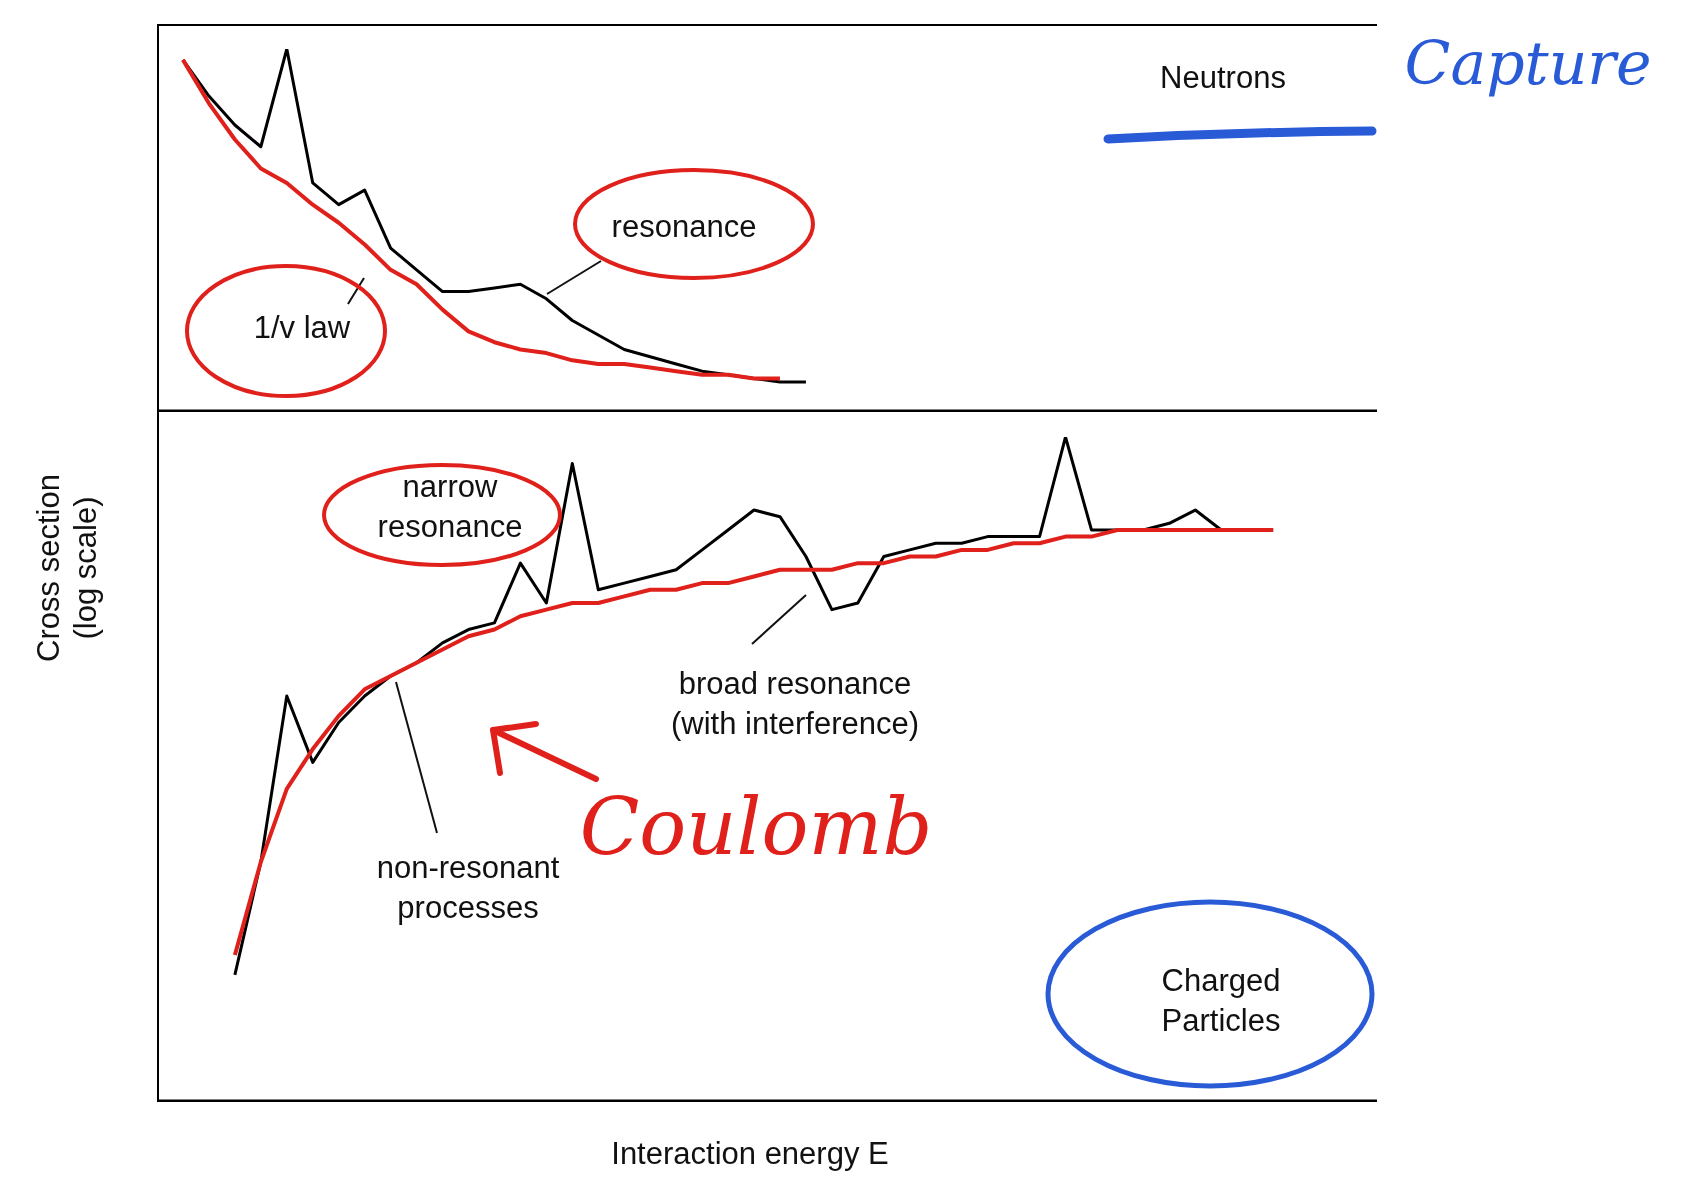 The height and width of the screenshot is (1184, 1690). I want to click on y-axis-title: Cross section (log scale), so click(66, 568).